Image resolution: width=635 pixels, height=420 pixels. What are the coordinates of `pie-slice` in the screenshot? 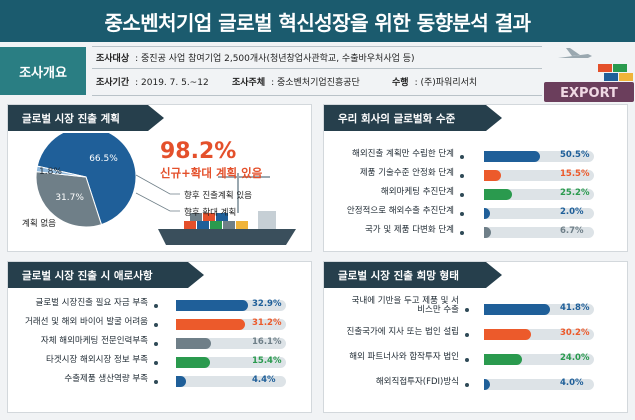 It's located at (69, 199).